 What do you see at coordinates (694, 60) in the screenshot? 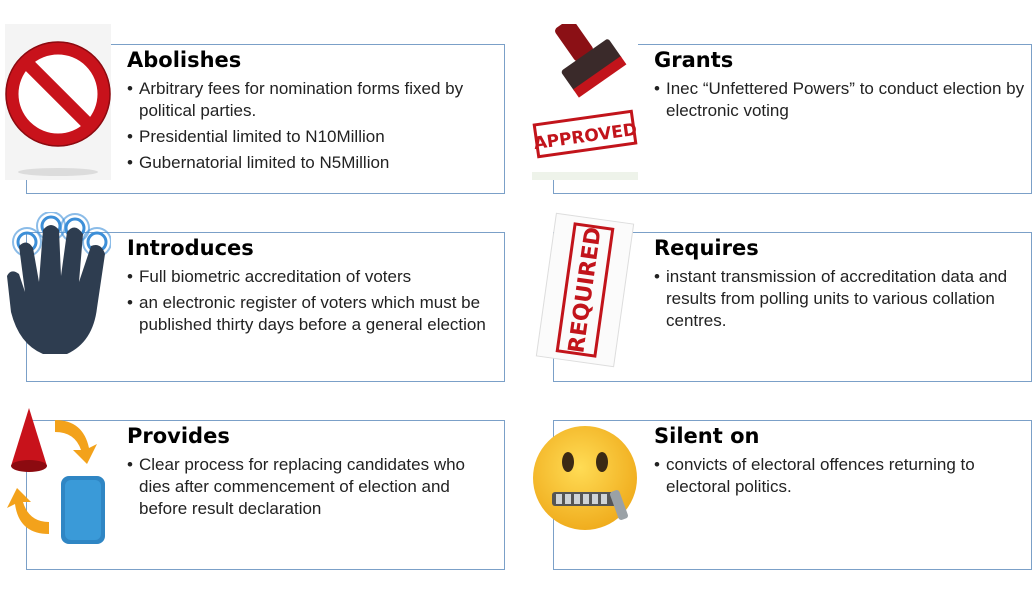
I see `section-title: Grants` at bounding box center [694, 60].